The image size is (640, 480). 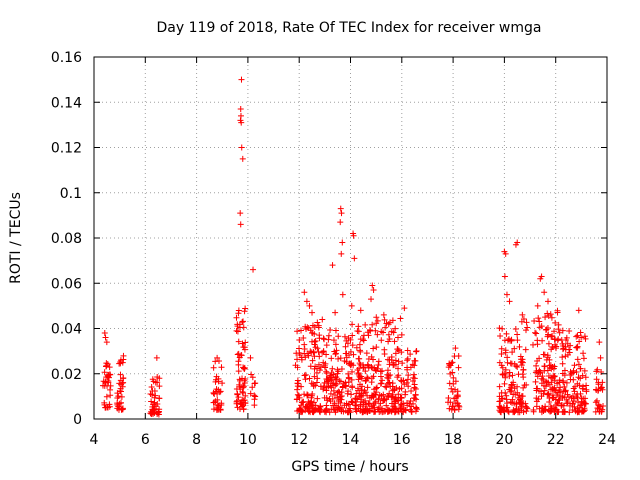 I want to click on x-tick-label: 4, so click(x=94, y=440).